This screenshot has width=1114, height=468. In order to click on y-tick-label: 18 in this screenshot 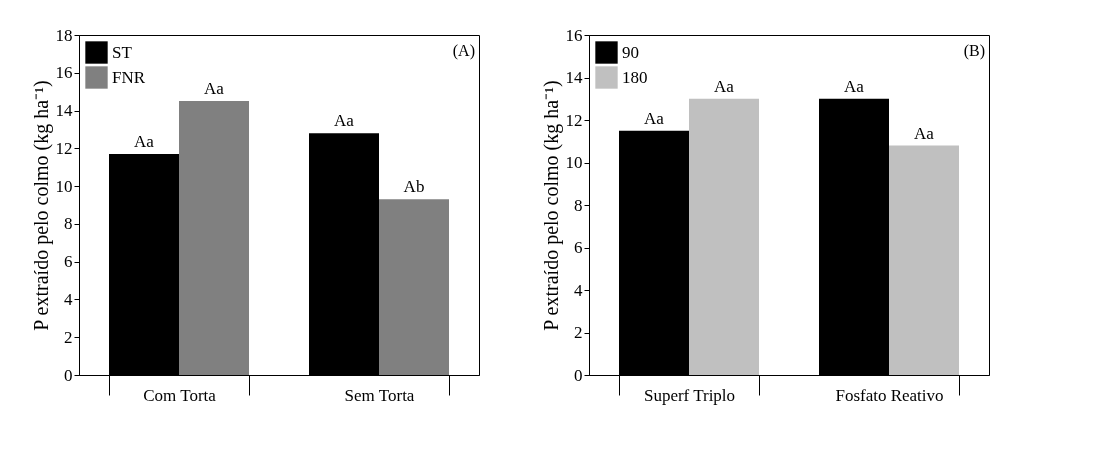, I will do `click(64, 35)`.